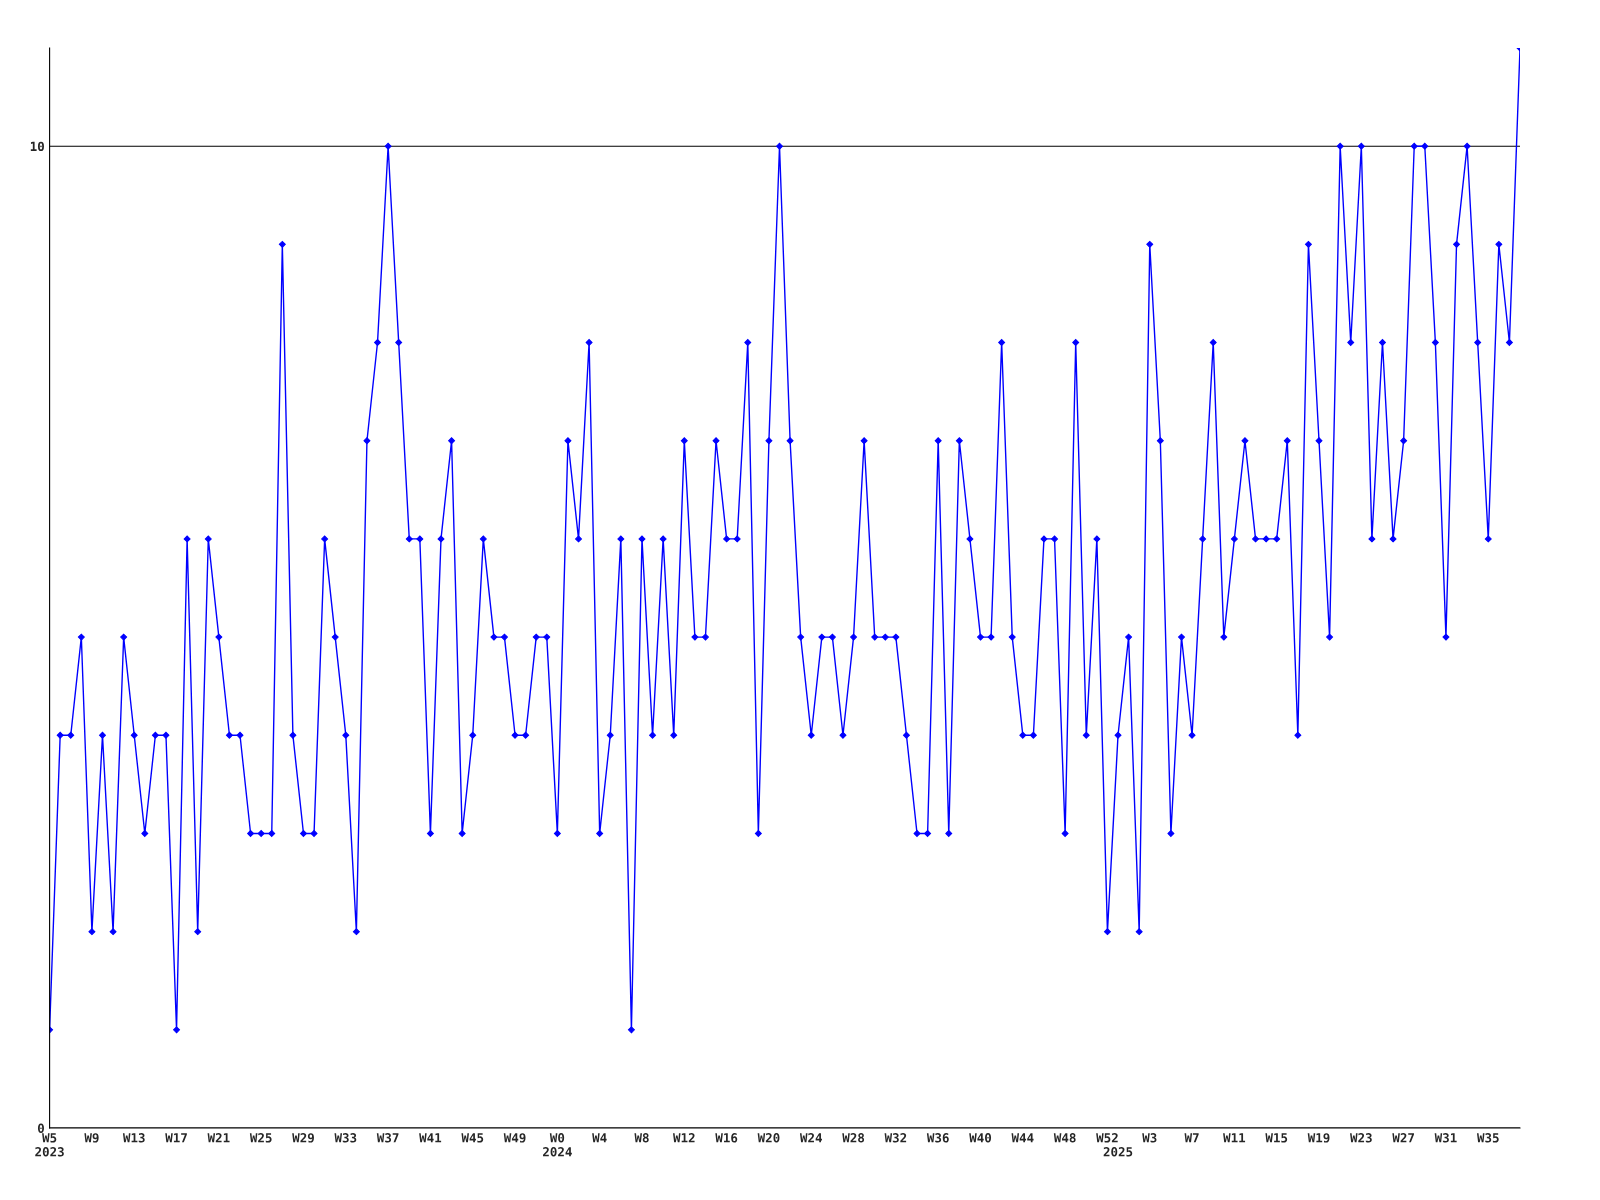  What do you see at coordinates (684, 1138) in the screenshot?
I see `x-tick-label: W12` at bounding box center [684, 1138].